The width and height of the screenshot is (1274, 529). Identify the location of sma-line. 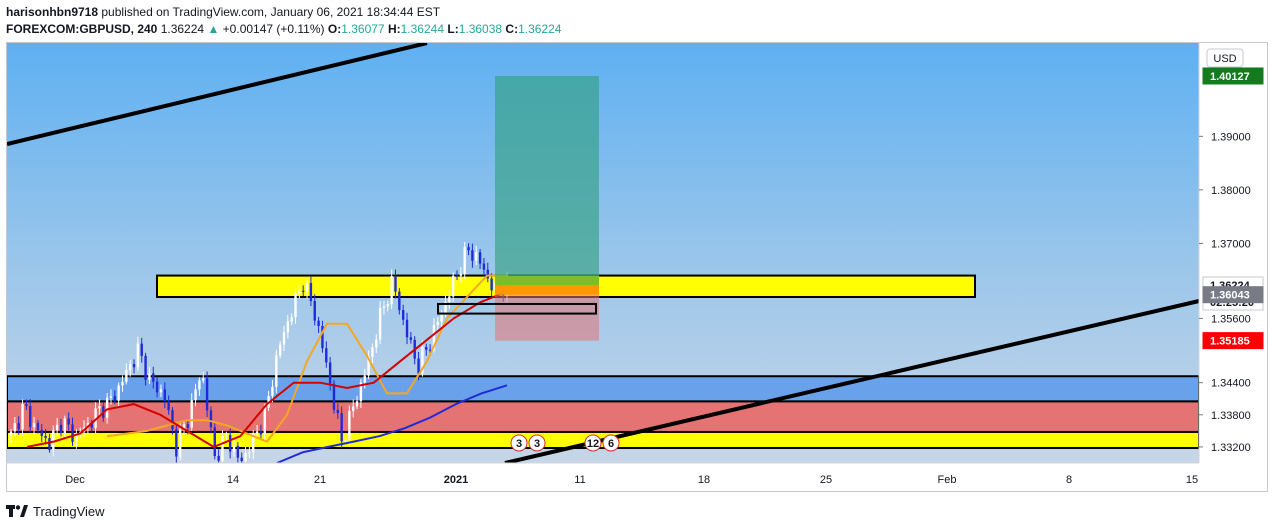
(392, 424).